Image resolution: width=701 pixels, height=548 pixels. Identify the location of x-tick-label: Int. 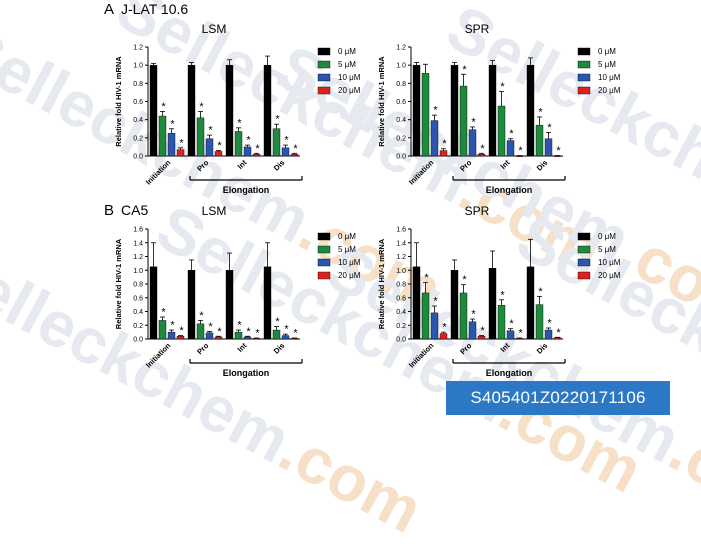
(242, 347).